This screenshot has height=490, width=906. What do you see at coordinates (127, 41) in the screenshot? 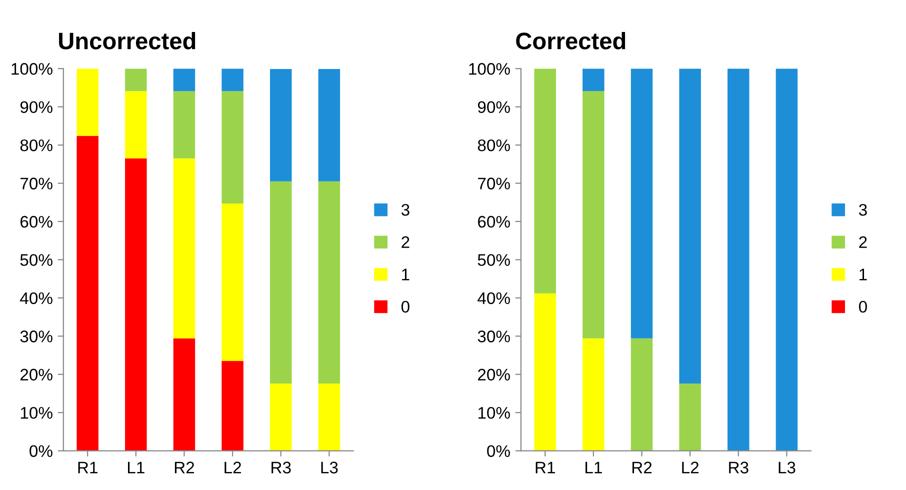
I see `chart-title: Uncorrected` at bounding box center [127, 41].